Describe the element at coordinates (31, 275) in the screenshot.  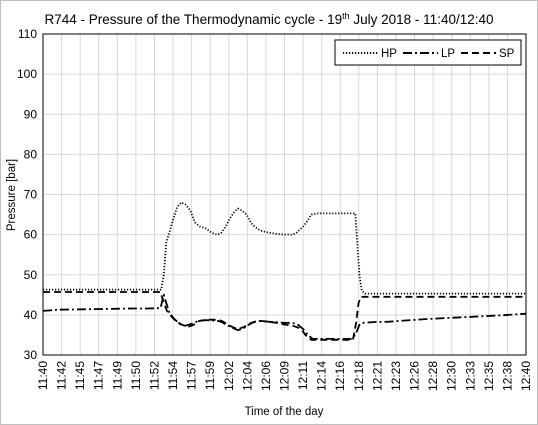
I see `y-tick-label: 50` at that location.